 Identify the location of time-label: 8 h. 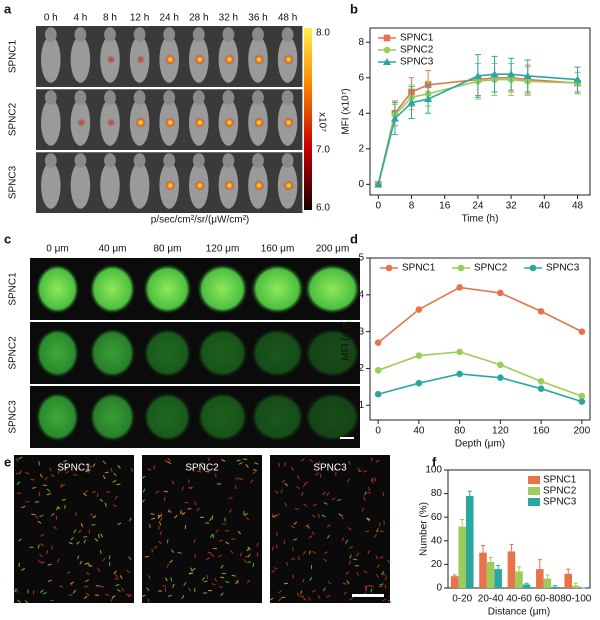
(110, 18).